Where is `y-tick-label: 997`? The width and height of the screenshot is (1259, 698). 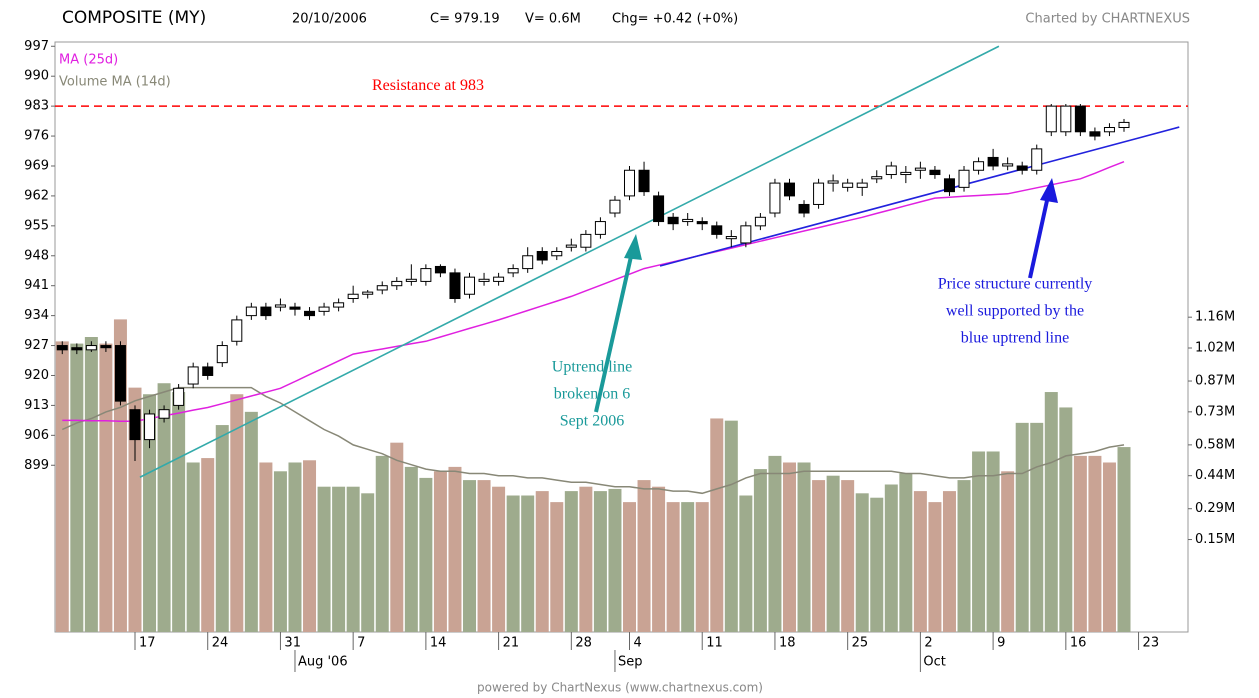
y-tick-label: 997 is located at coordinates (36, 46).